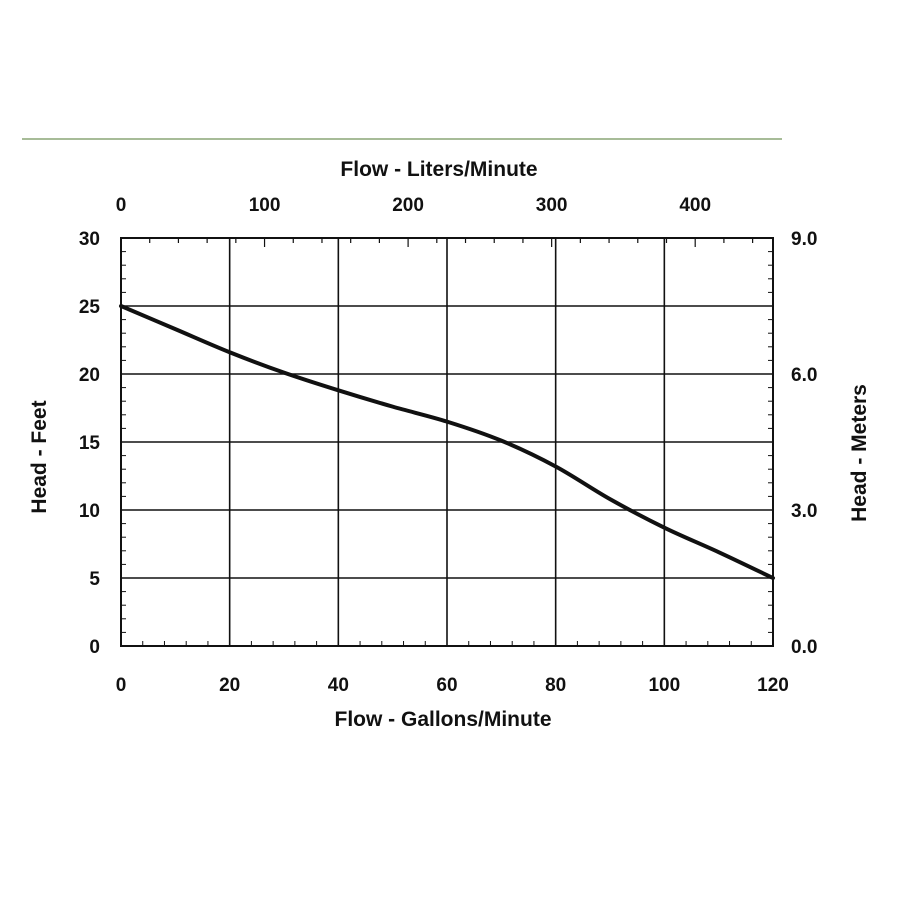  I want to click on x2-tick-label: 100, so click(265, 205).